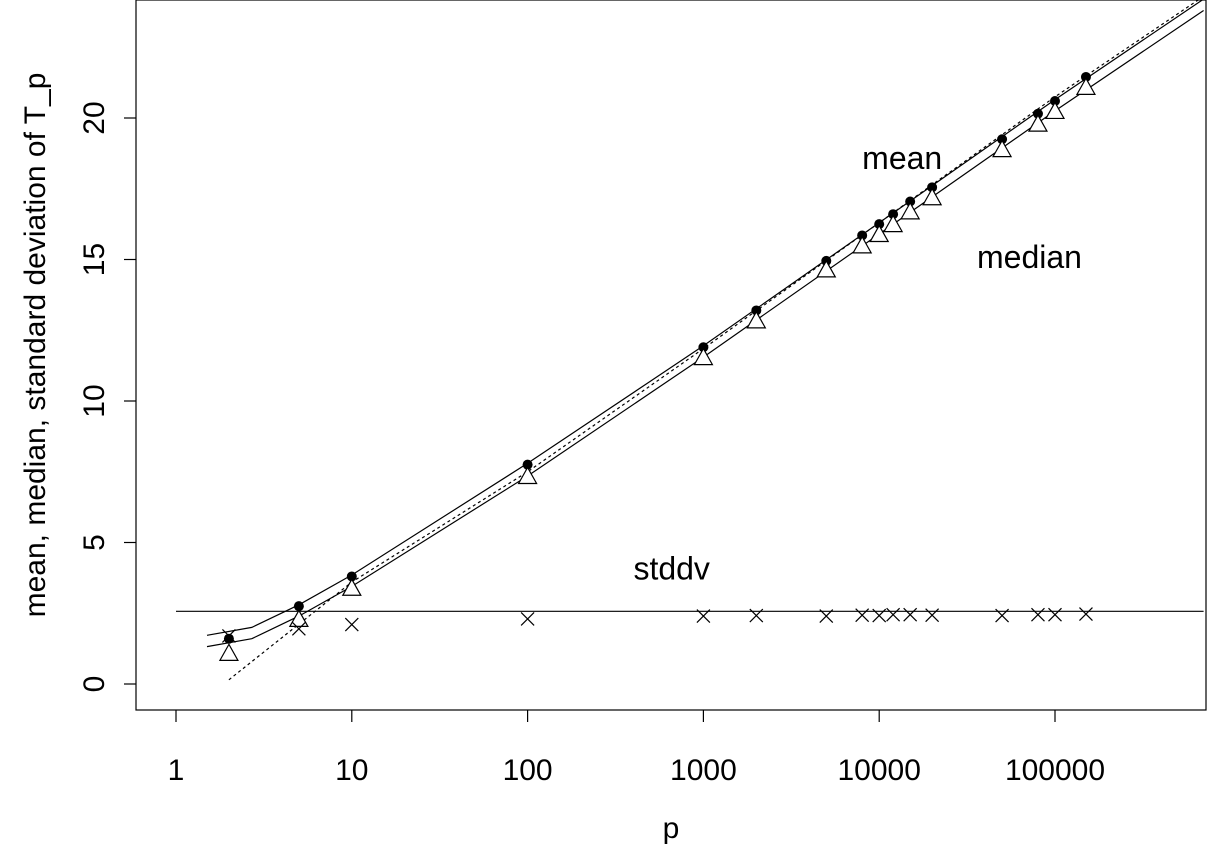 Image resolution: width=1207 pixels, height=846 pixels. What do you see at coordinates (528, 770) in the screenshot?
I see `x-tick-label: 100` at bounding box center [528, 770].